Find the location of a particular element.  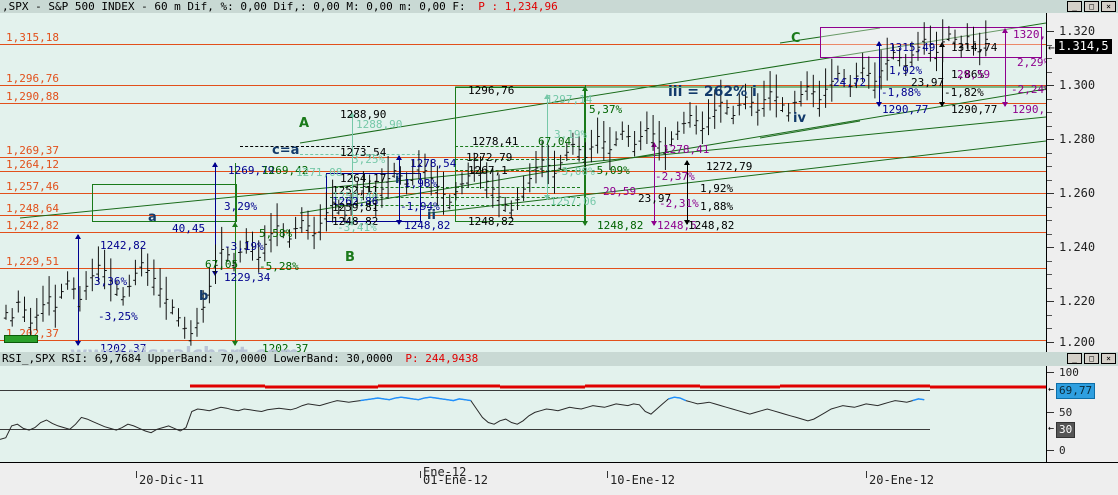

chart-annotation-label: -2,31% is located at coordinates (679, 203).